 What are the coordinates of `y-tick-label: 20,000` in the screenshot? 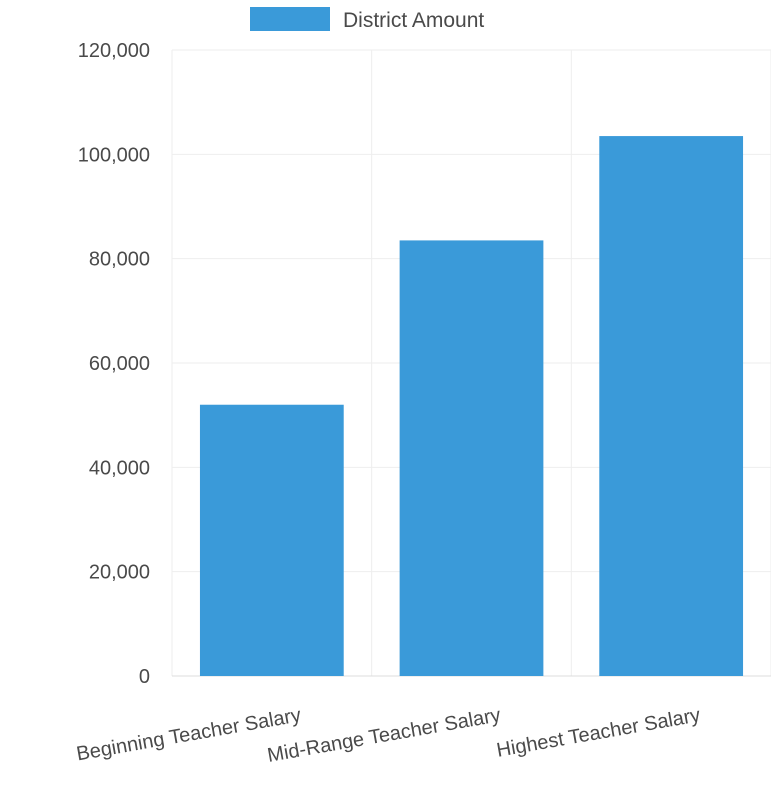 It's located at (119, 573).